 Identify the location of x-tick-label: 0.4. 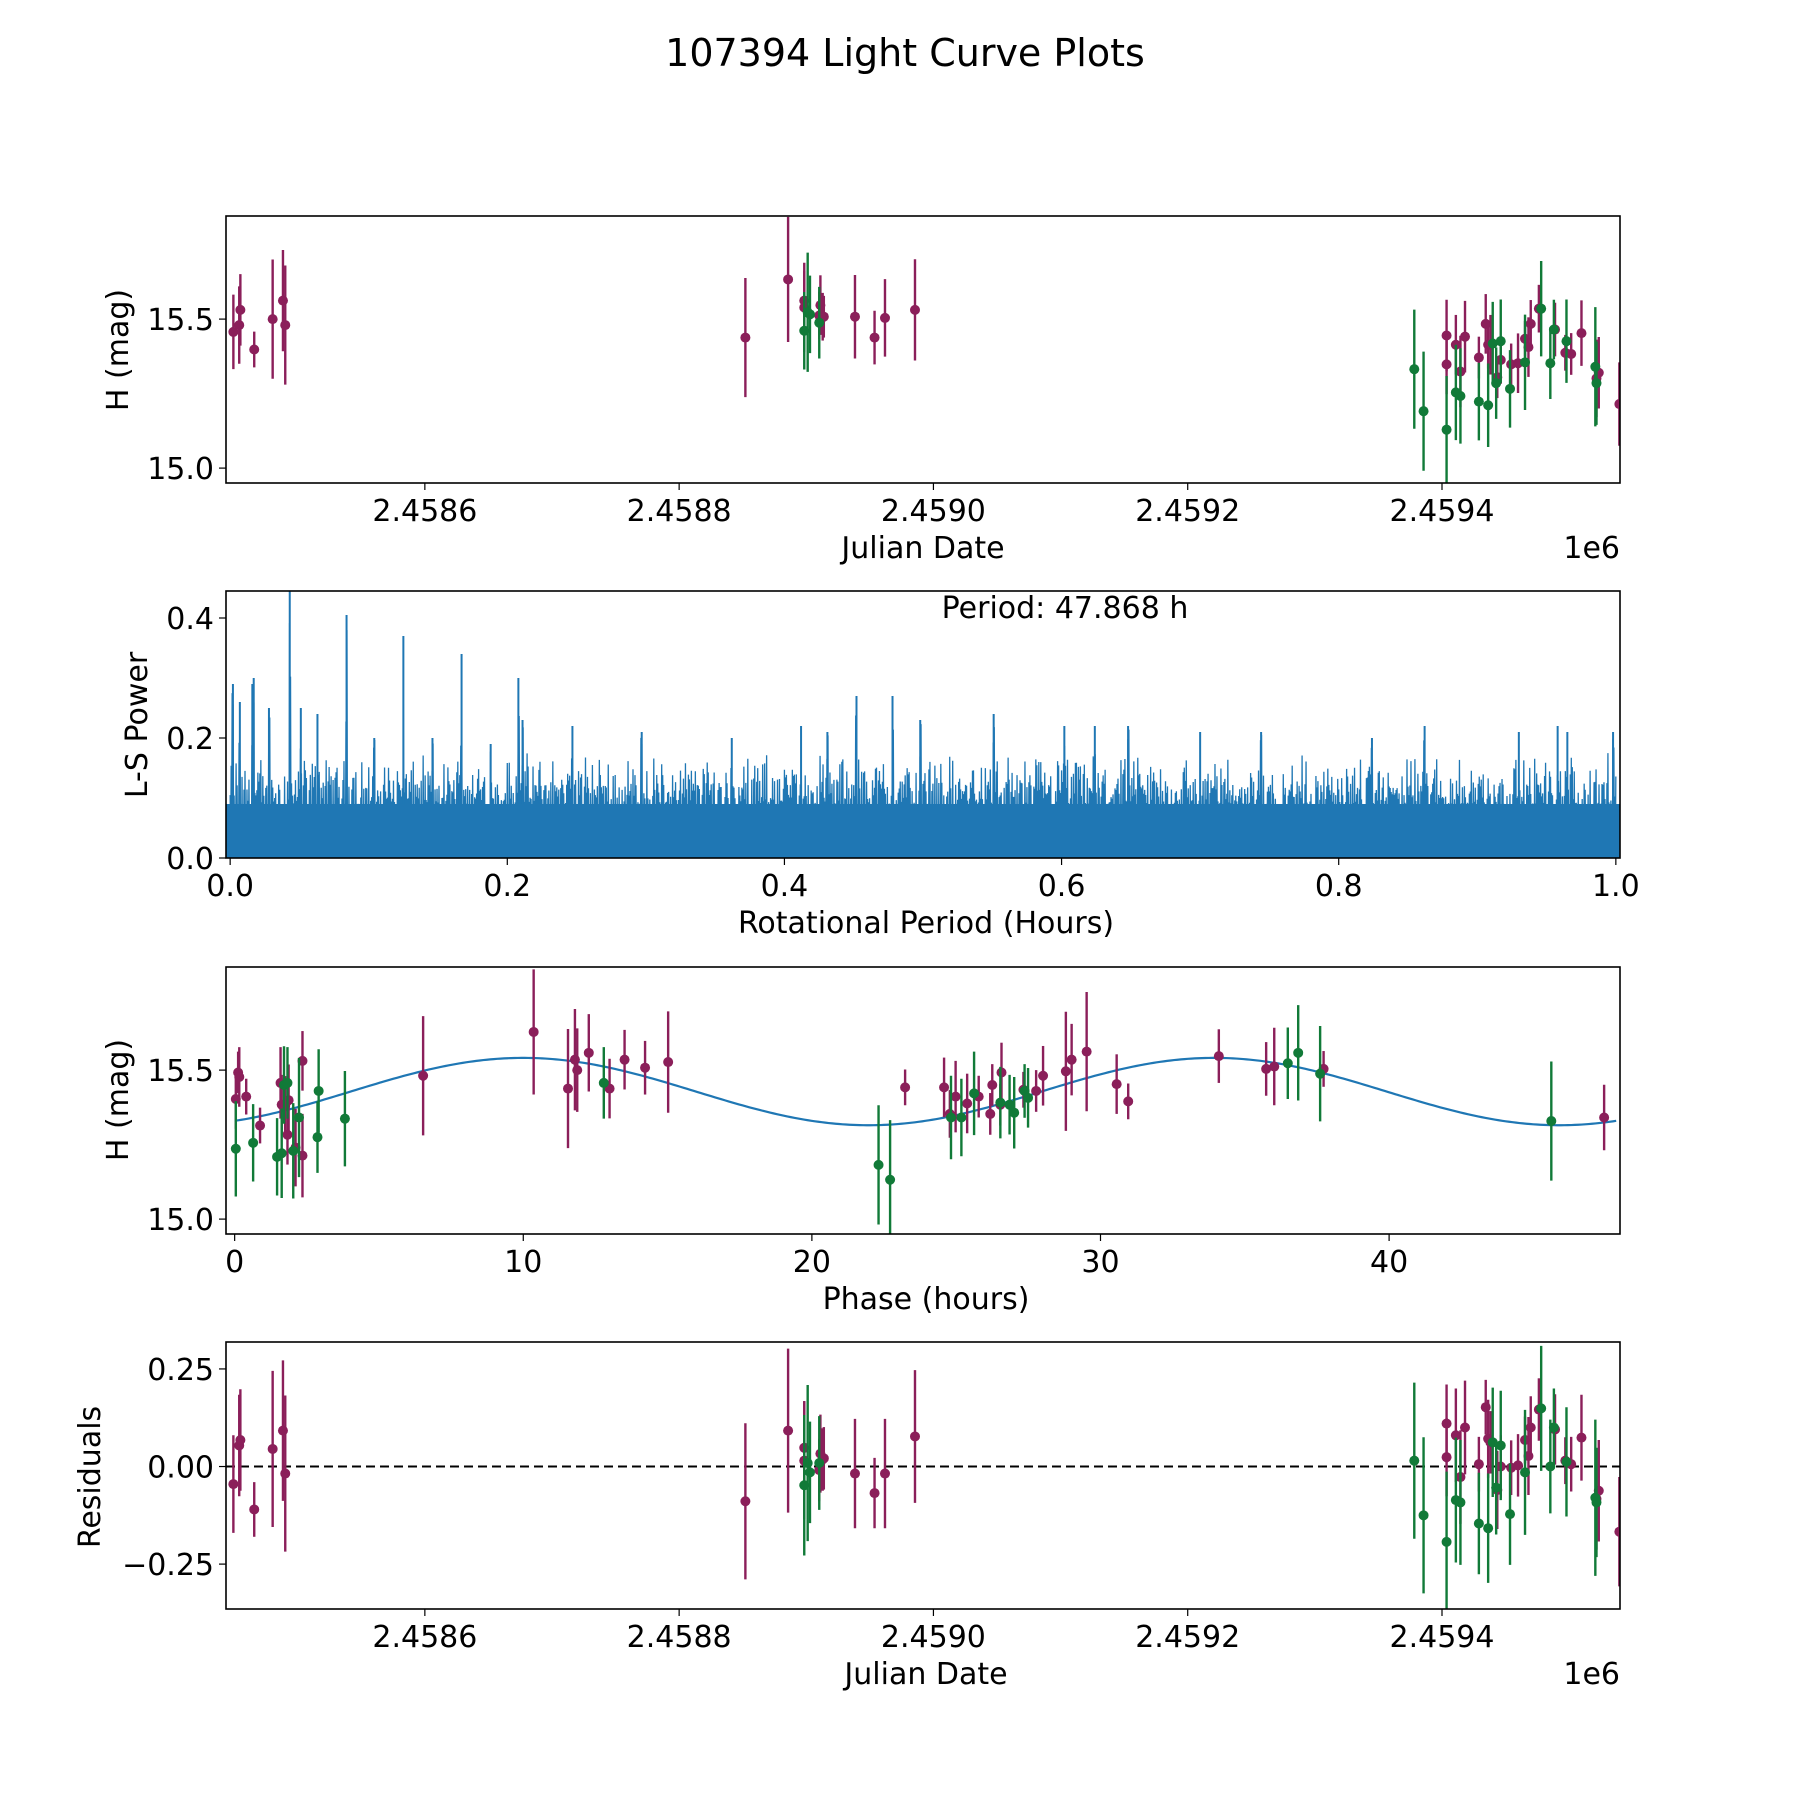
(785, 886).